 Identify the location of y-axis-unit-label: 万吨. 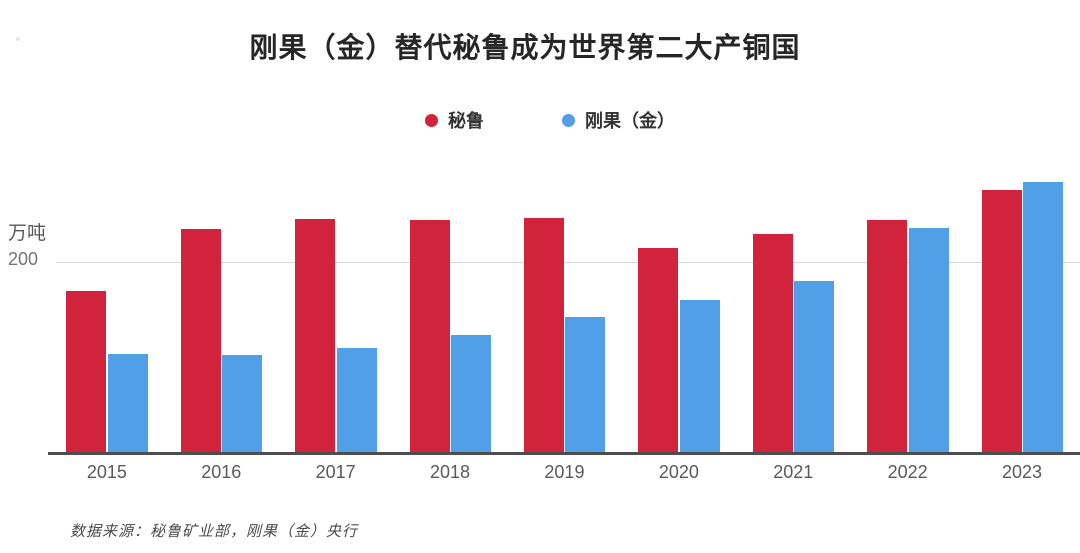
(27, 233).